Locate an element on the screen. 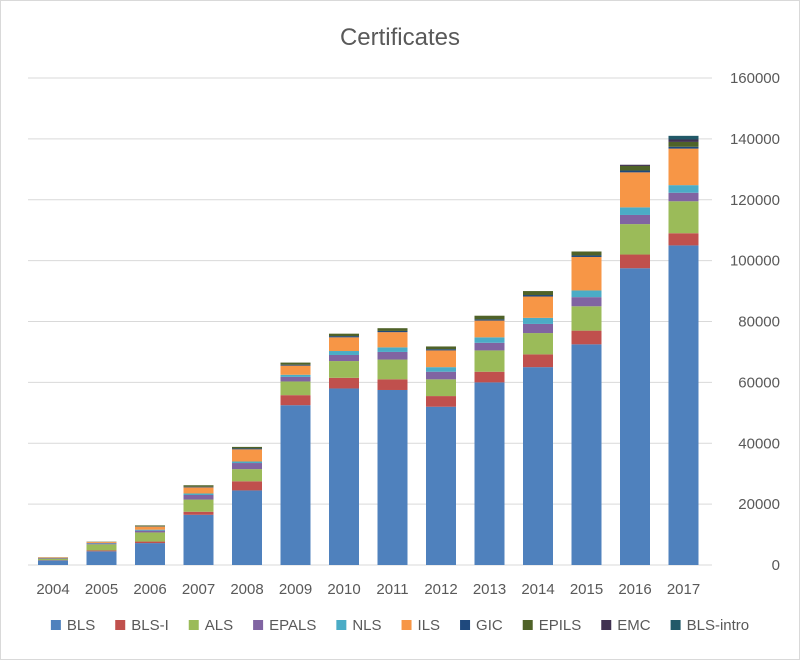 The image size is (800, 660). legend-label-EPALS: EPALS is located at coordinates (292, 625).